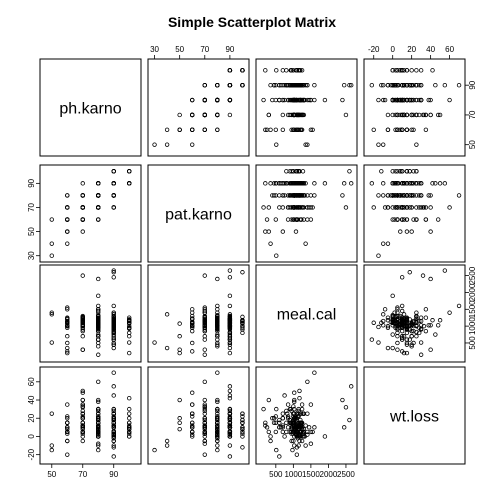  Describe the element at coordinates (31, 436) in the screenshot. I see `y-tick-label: 0` at that location.